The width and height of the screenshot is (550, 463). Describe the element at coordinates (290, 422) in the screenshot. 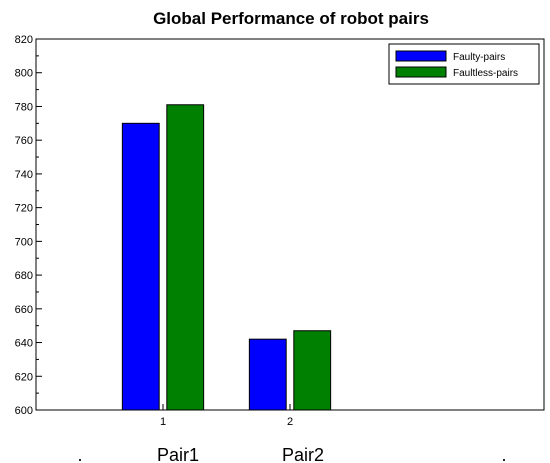

I see `x-tick-label: 2` at that location.